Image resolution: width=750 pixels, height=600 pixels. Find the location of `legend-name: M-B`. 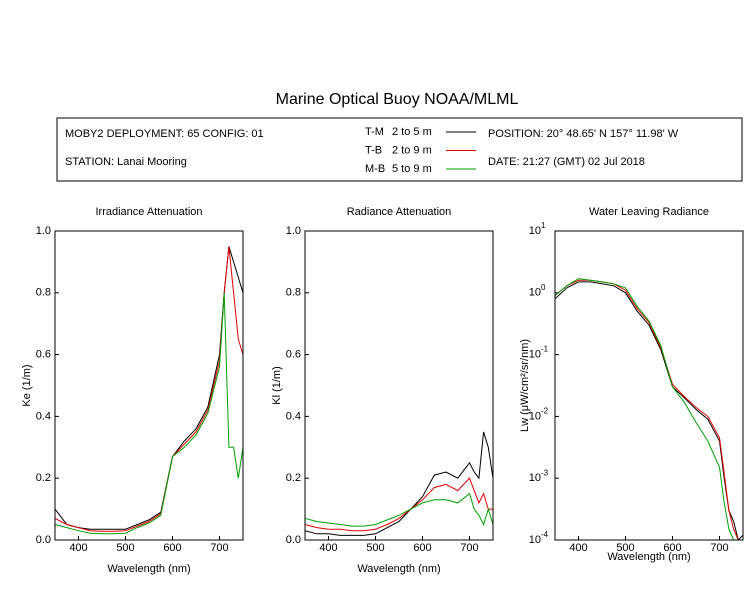

legend-name: M-B is located at coordinates (375, 169).